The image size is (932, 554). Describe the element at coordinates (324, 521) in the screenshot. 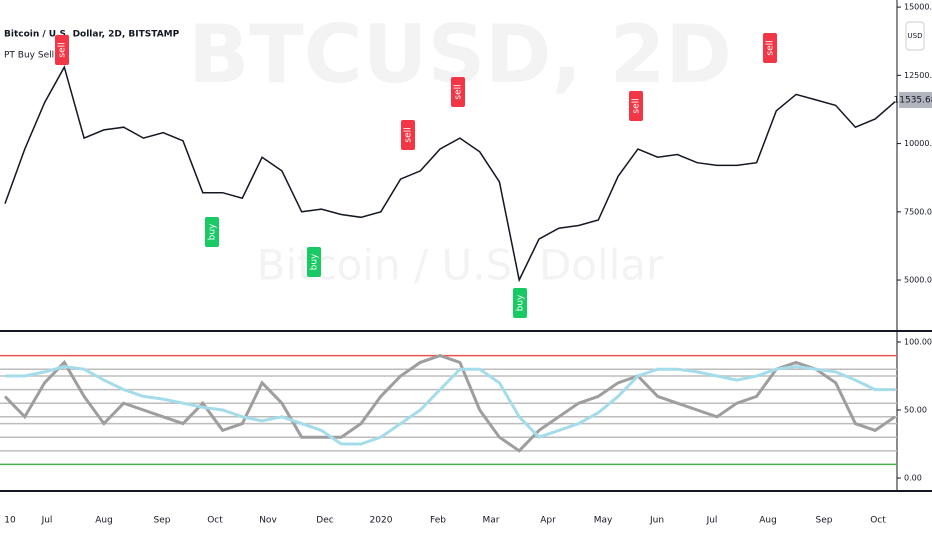

I see `time-label: Dec` at that location.